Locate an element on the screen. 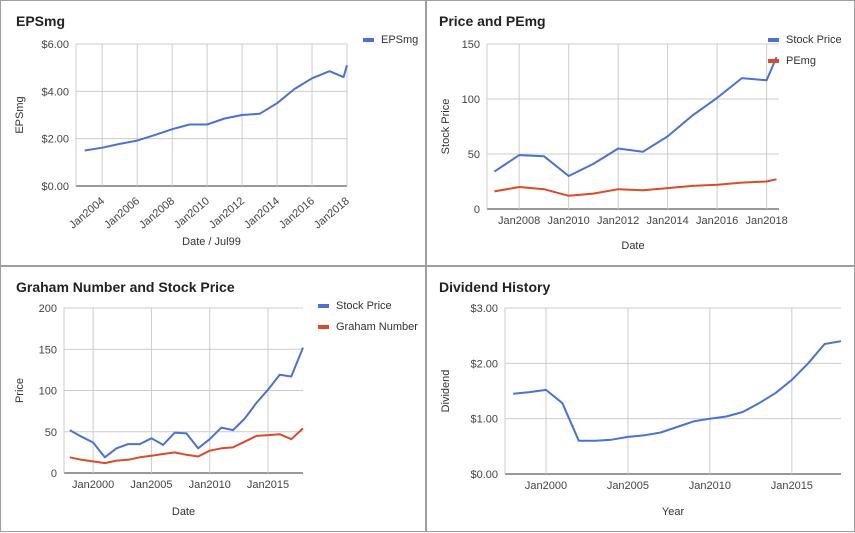 Image resolution: width=855 pixels, height=533 pixels. y-axis-label: EPSmg is located at coordinates (20, 114).